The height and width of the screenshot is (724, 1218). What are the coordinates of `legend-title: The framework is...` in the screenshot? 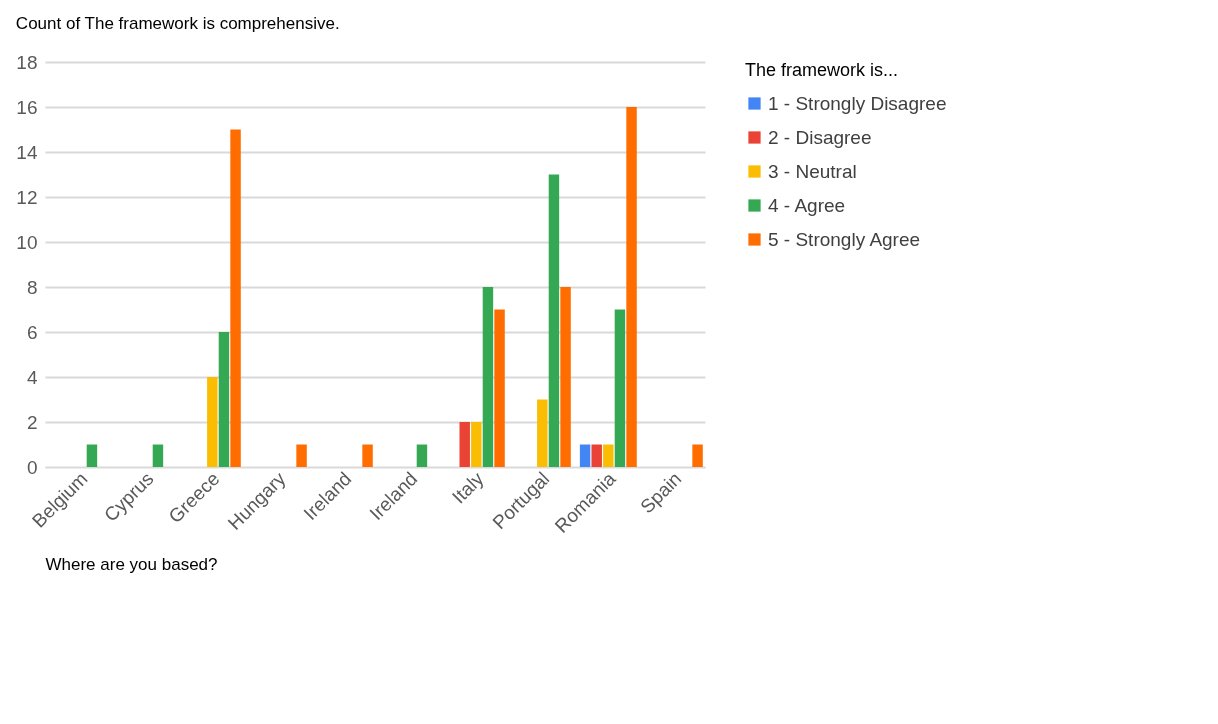 It's located at (822, 70).